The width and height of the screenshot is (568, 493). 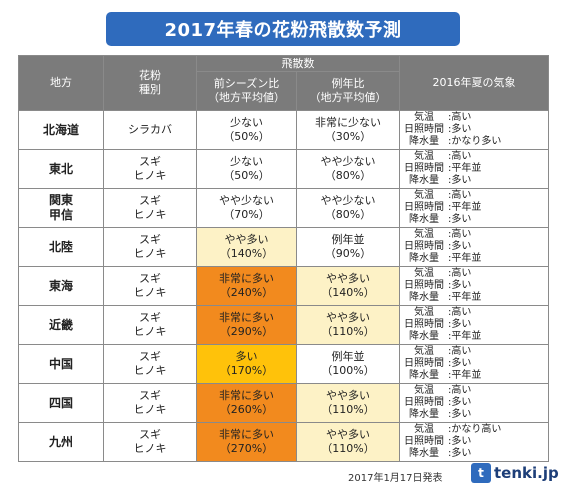 I want to click on forecast-percent: （290%）, so click(x=246, y=331).